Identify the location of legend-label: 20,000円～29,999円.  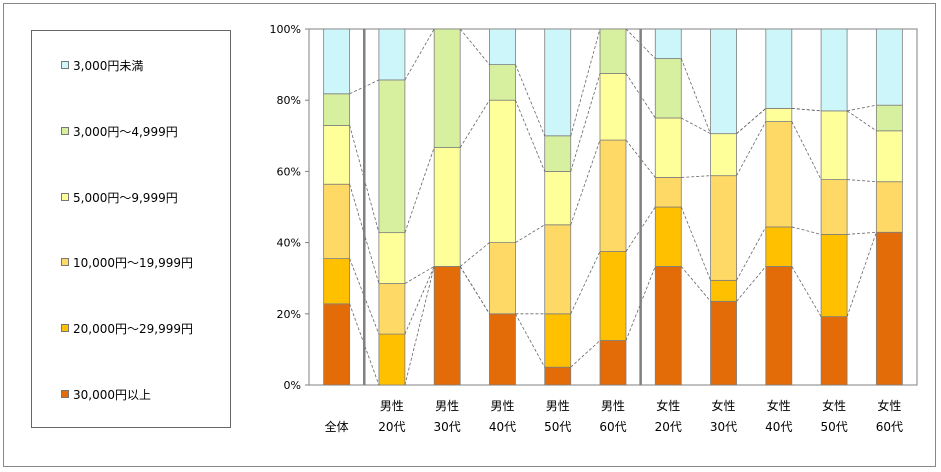
(133, 328).